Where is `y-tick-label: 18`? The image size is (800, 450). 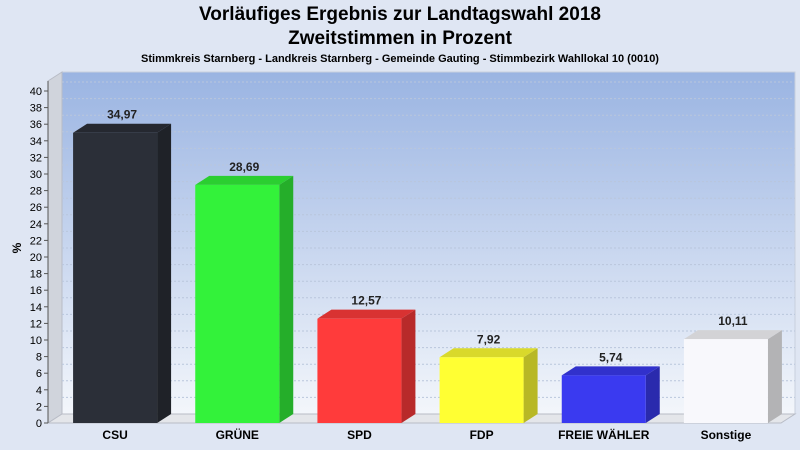 y-tick-label: 18 is located at coordinates (36, 275).